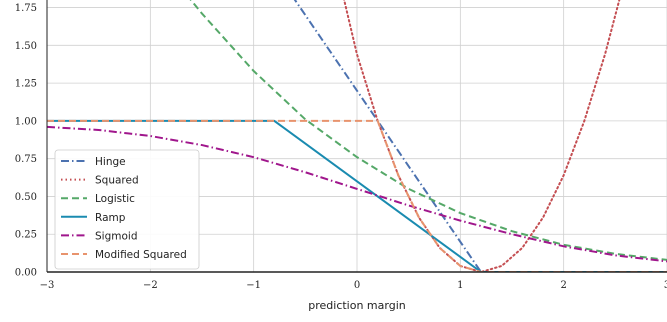 Image resolution: width=667 pixels, height=322 pixels. What do you see at coordinates (26, 273) in the screenshot?
I see `y-tick-label: 0.00` at bounding box center [26, 273].